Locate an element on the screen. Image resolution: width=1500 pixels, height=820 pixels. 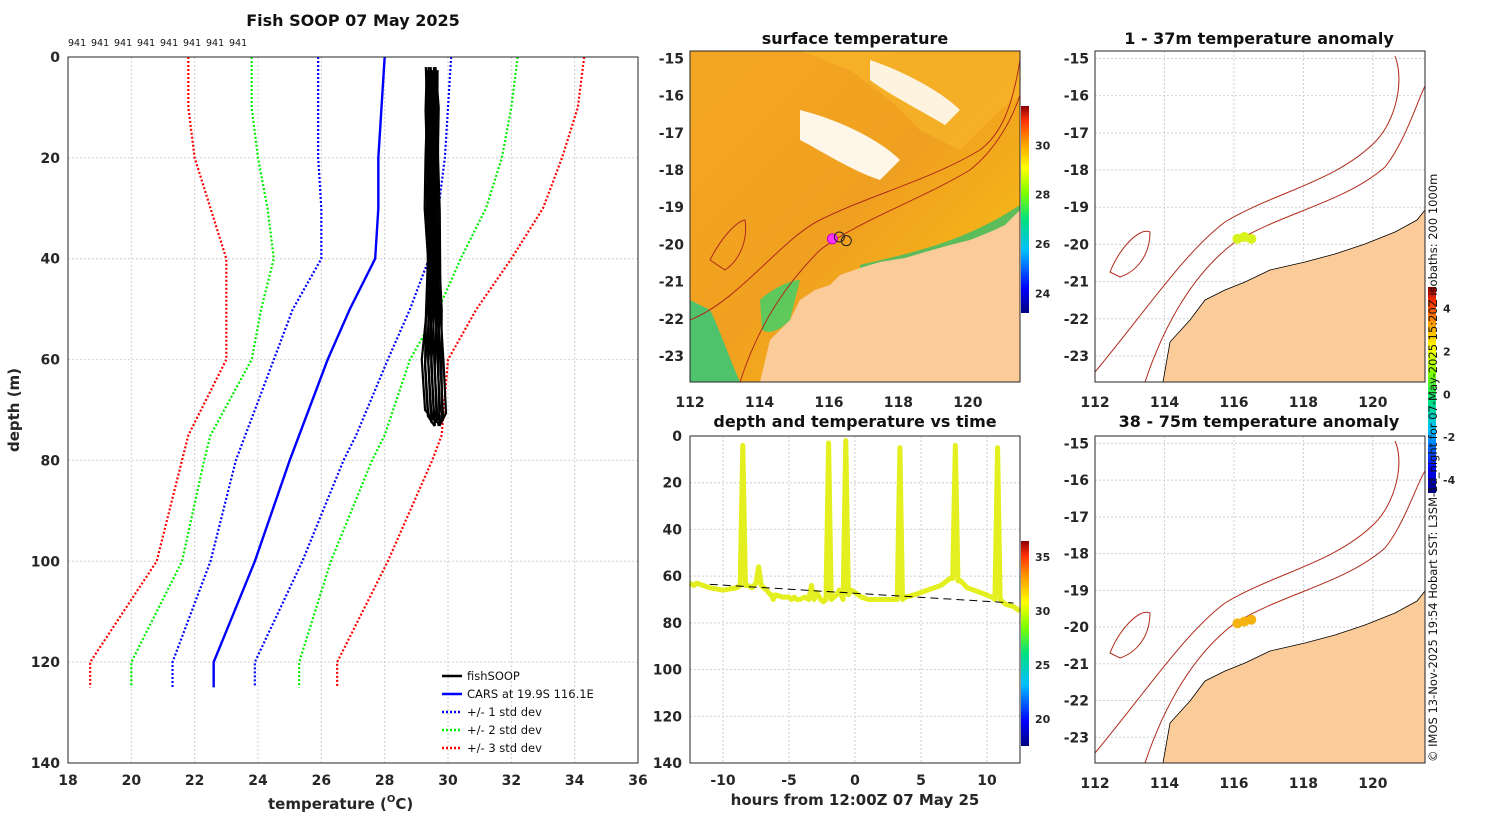
x-tick-label: 116 is located at coordinates (1233, 403).